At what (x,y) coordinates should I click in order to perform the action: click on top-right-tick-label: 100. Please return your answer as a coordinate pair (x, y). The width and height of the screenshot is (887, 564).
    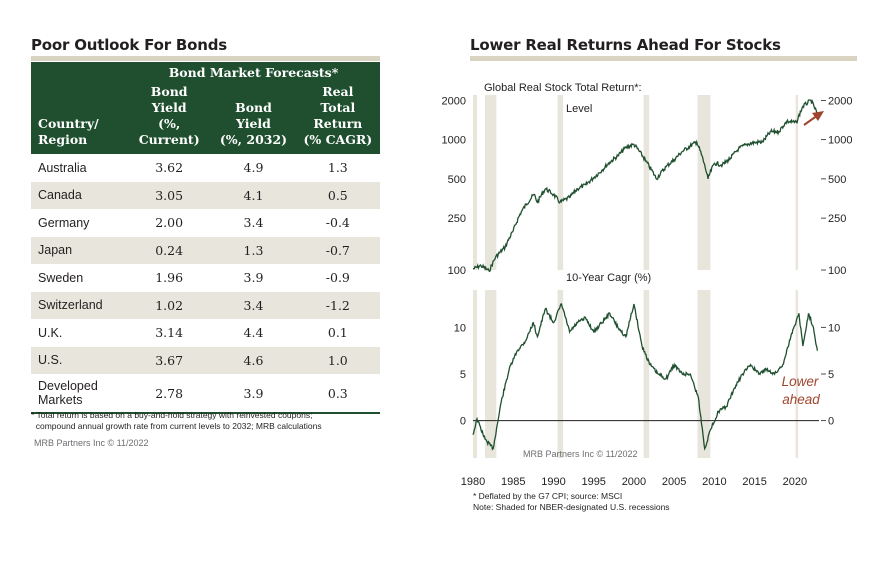
    Looking at the image, I should click on (837, 271).